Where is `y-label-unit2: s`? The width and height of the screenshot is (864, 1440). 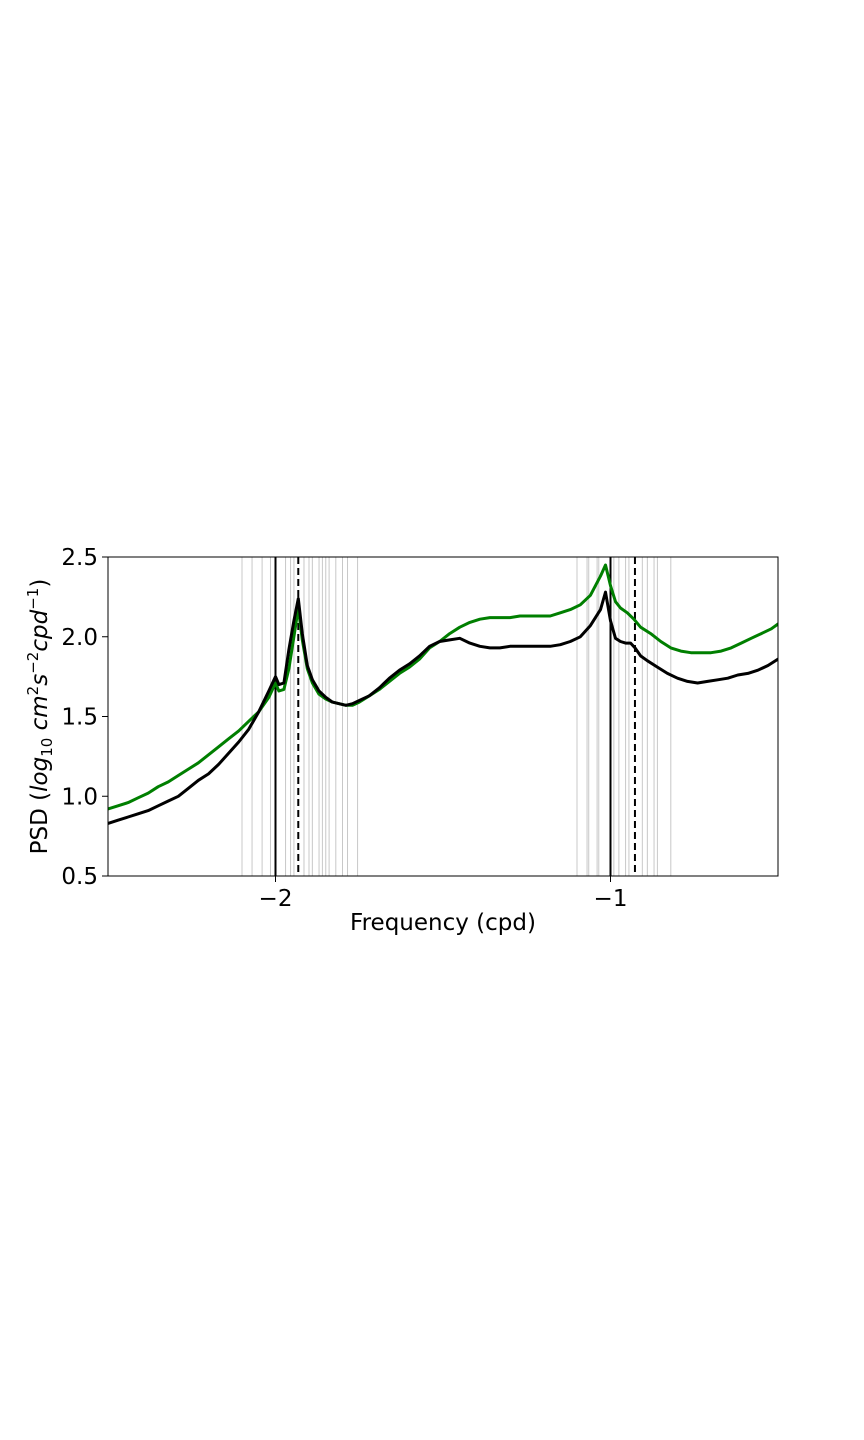
y-label-unit2: s is located at coordinates (40, 680).